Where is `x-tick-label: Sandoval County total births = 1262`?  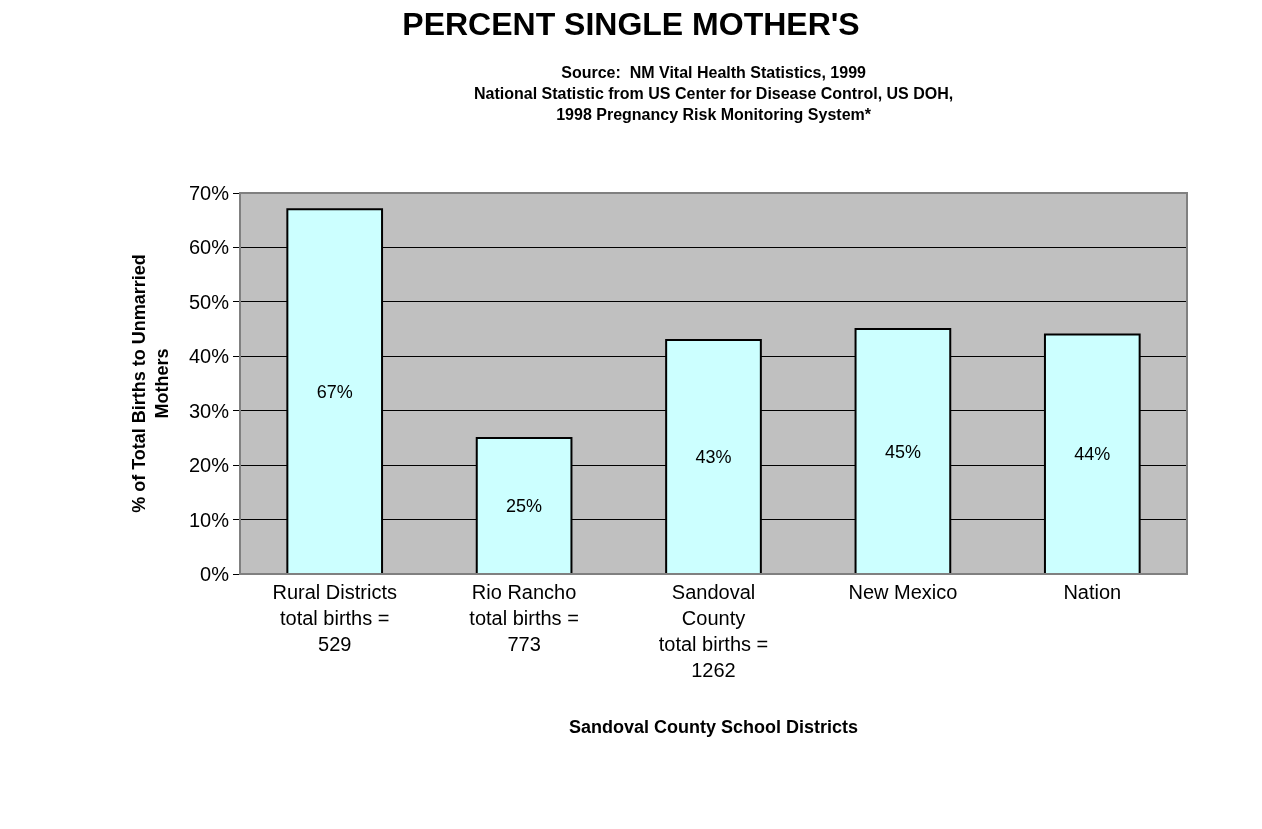
x-tick-label: Sandoval County total births = 1262 is located at coordinates (713, 631).